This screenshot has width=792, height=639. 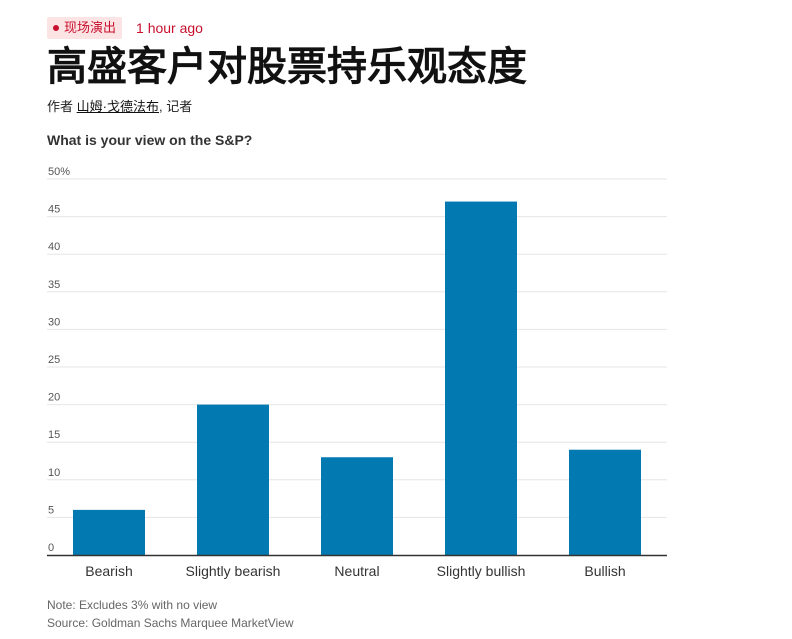 I want to click on live-row: 现场演出 1 hour ago, so click(x=125, y=28).